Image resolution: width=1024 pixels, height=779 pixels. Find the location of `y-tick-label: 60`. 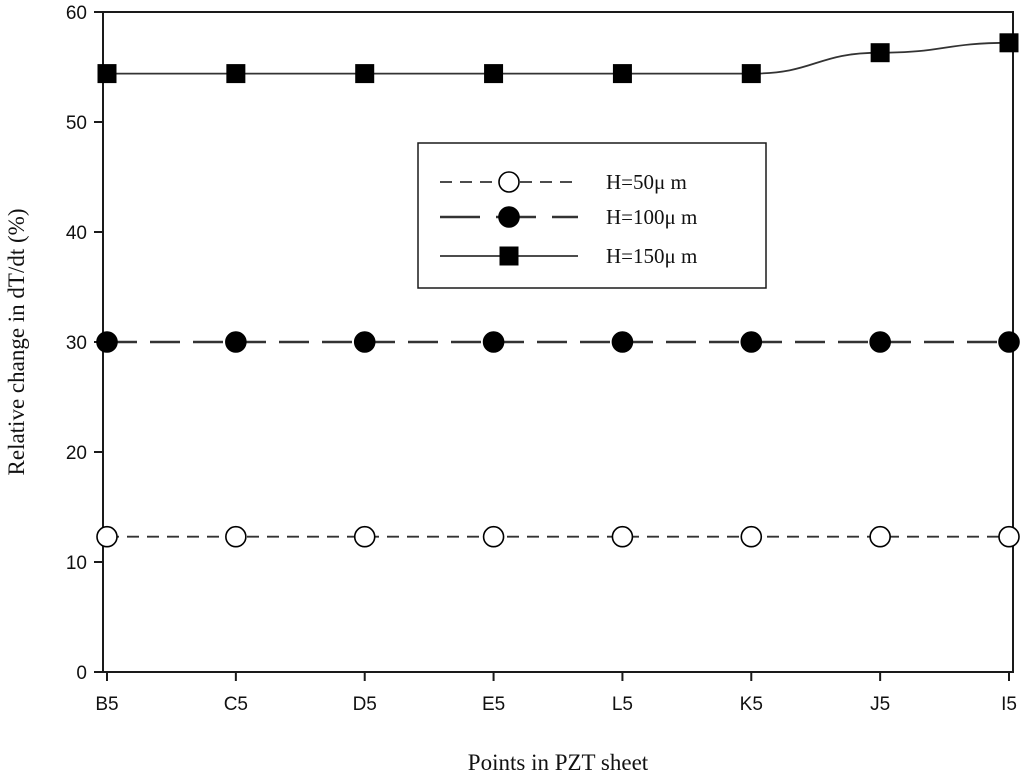

y-tick-label: 60 is located at coordinates (76, 13).